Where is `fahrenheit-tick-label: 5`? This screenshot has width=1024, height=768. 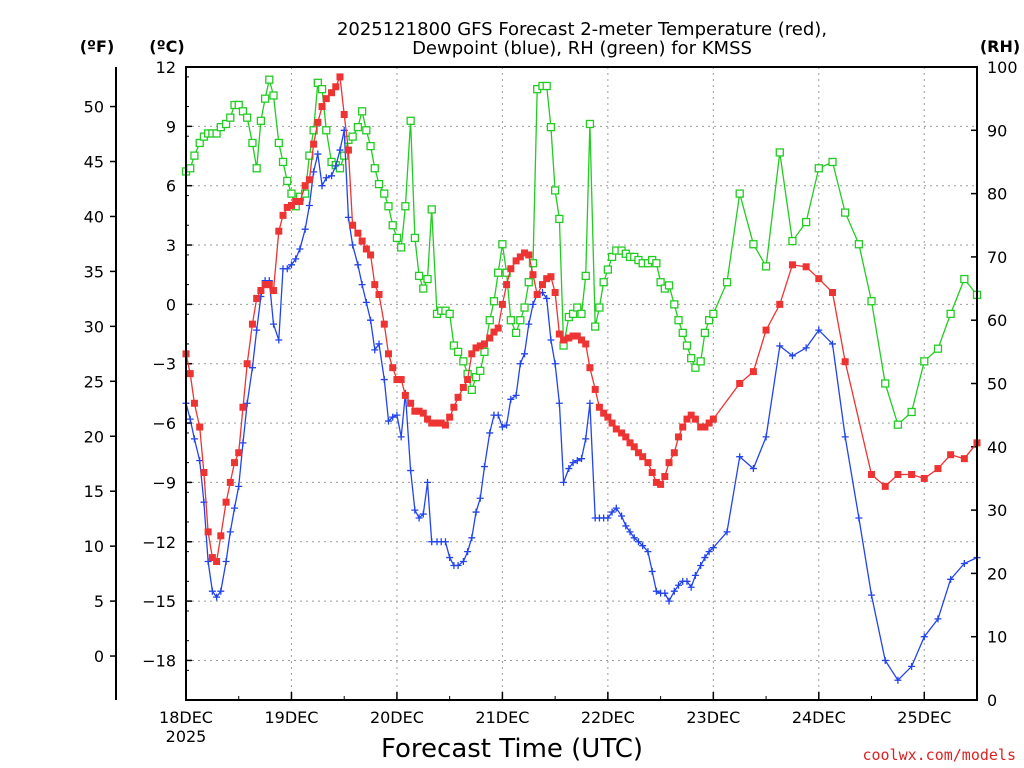
fahrenheit-tick-label: 5 is located at coordinates (99, 601).